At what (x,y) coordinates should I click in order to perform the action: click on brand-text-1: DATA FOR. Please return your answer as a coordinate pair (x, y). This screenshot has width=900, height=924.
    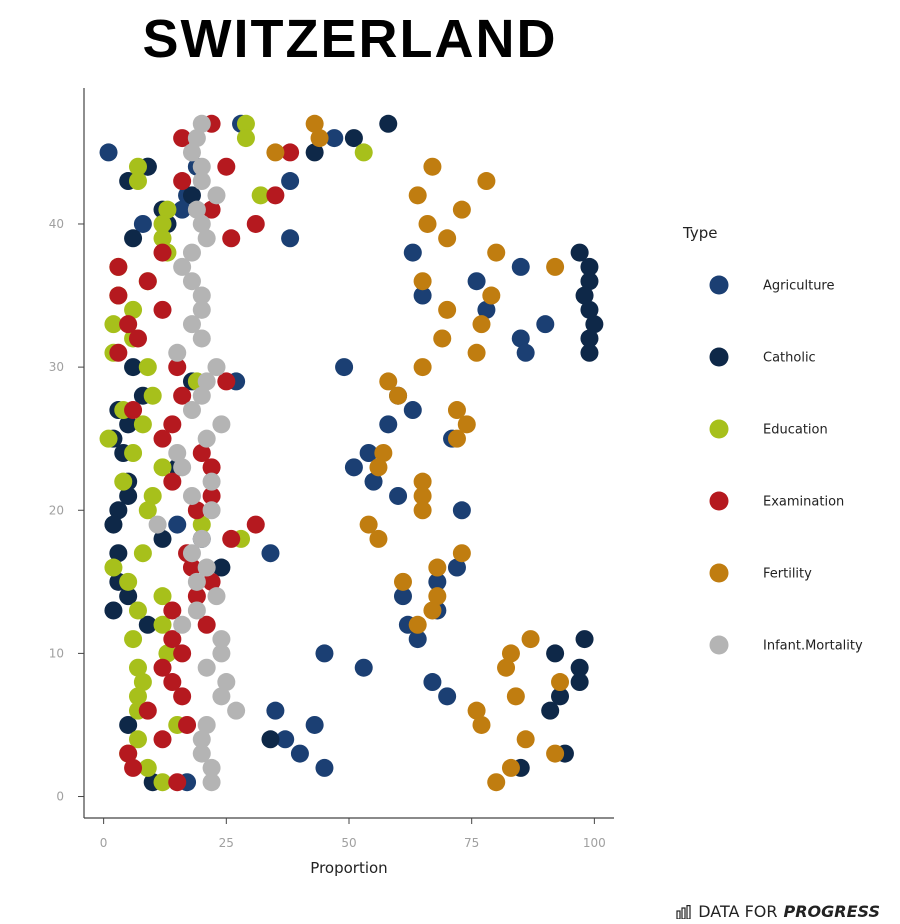
    Looking at the image, I should click on (738, 911).